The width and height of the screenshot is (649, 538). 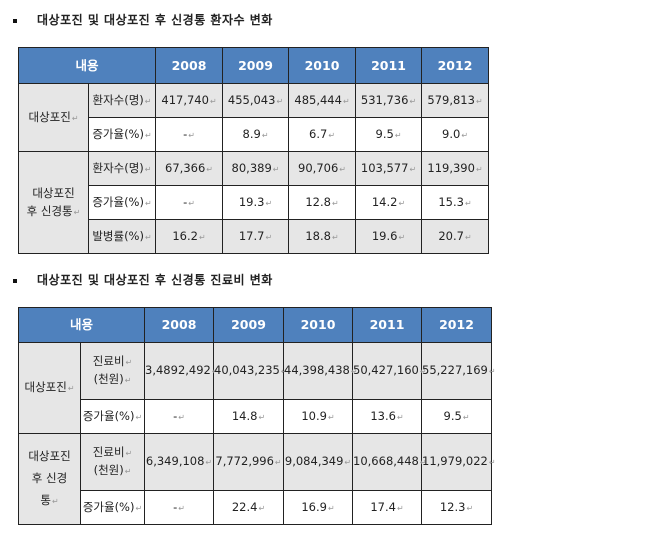 What do you see at coordinates (256, 168) in the screenshot?
I see `cell: 80,389` at bounding box center [256, 168].